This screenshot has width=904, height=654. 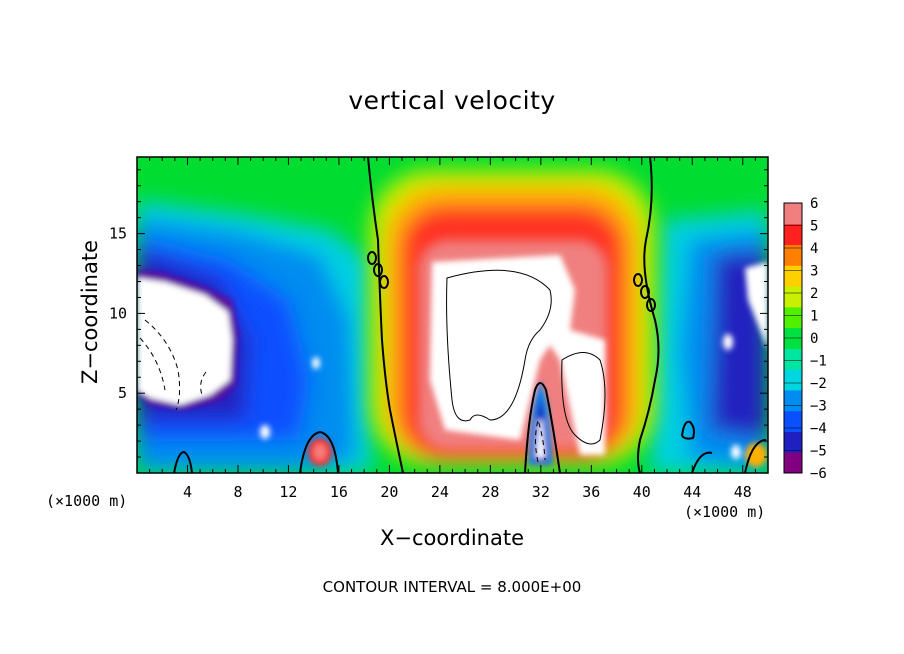 I want to click on contour-interval-note: CONTOUR INTERVAL = 8.000E+00, so click(x=452, y=587).